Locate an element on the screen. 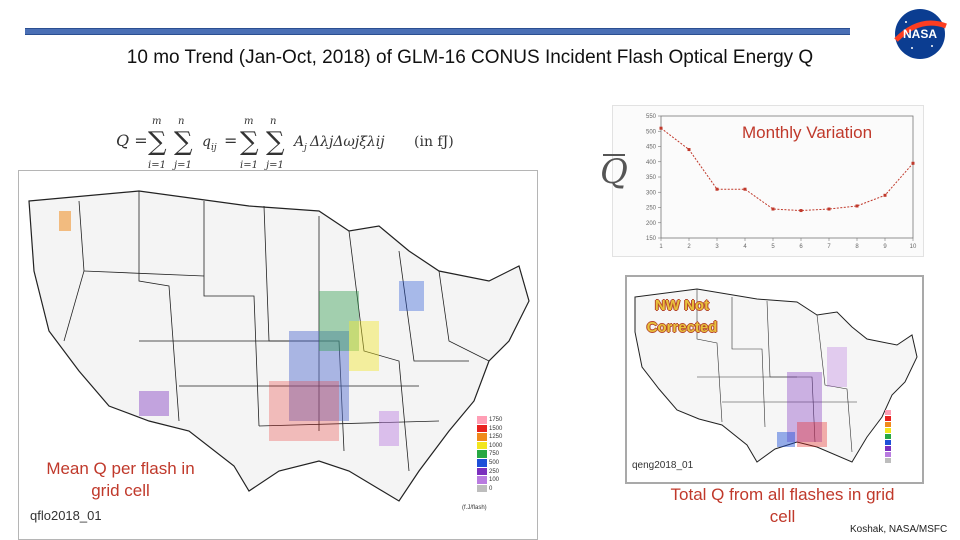  x-tick-label-4: 5 is located at coordinates (773, 247).